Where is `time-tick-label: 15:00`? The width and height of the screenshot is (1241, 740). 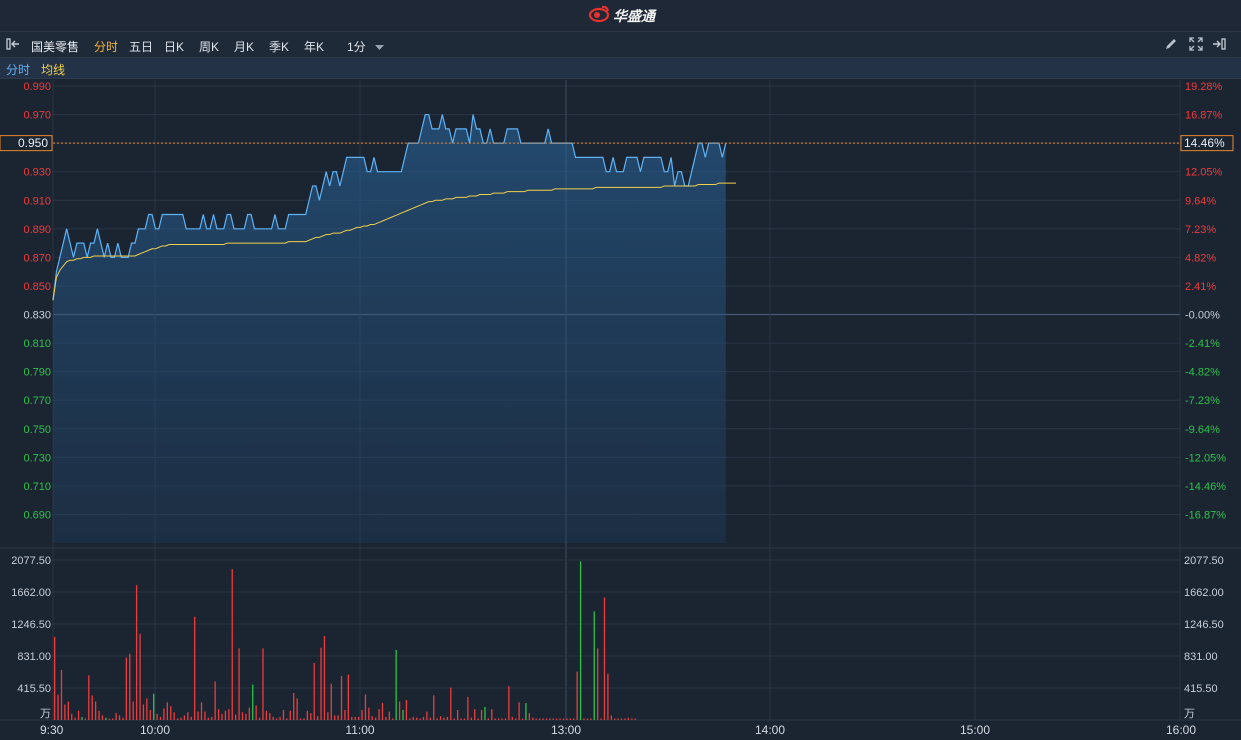
time-tick-label: 15:00 is located at coordinates (975, 730).